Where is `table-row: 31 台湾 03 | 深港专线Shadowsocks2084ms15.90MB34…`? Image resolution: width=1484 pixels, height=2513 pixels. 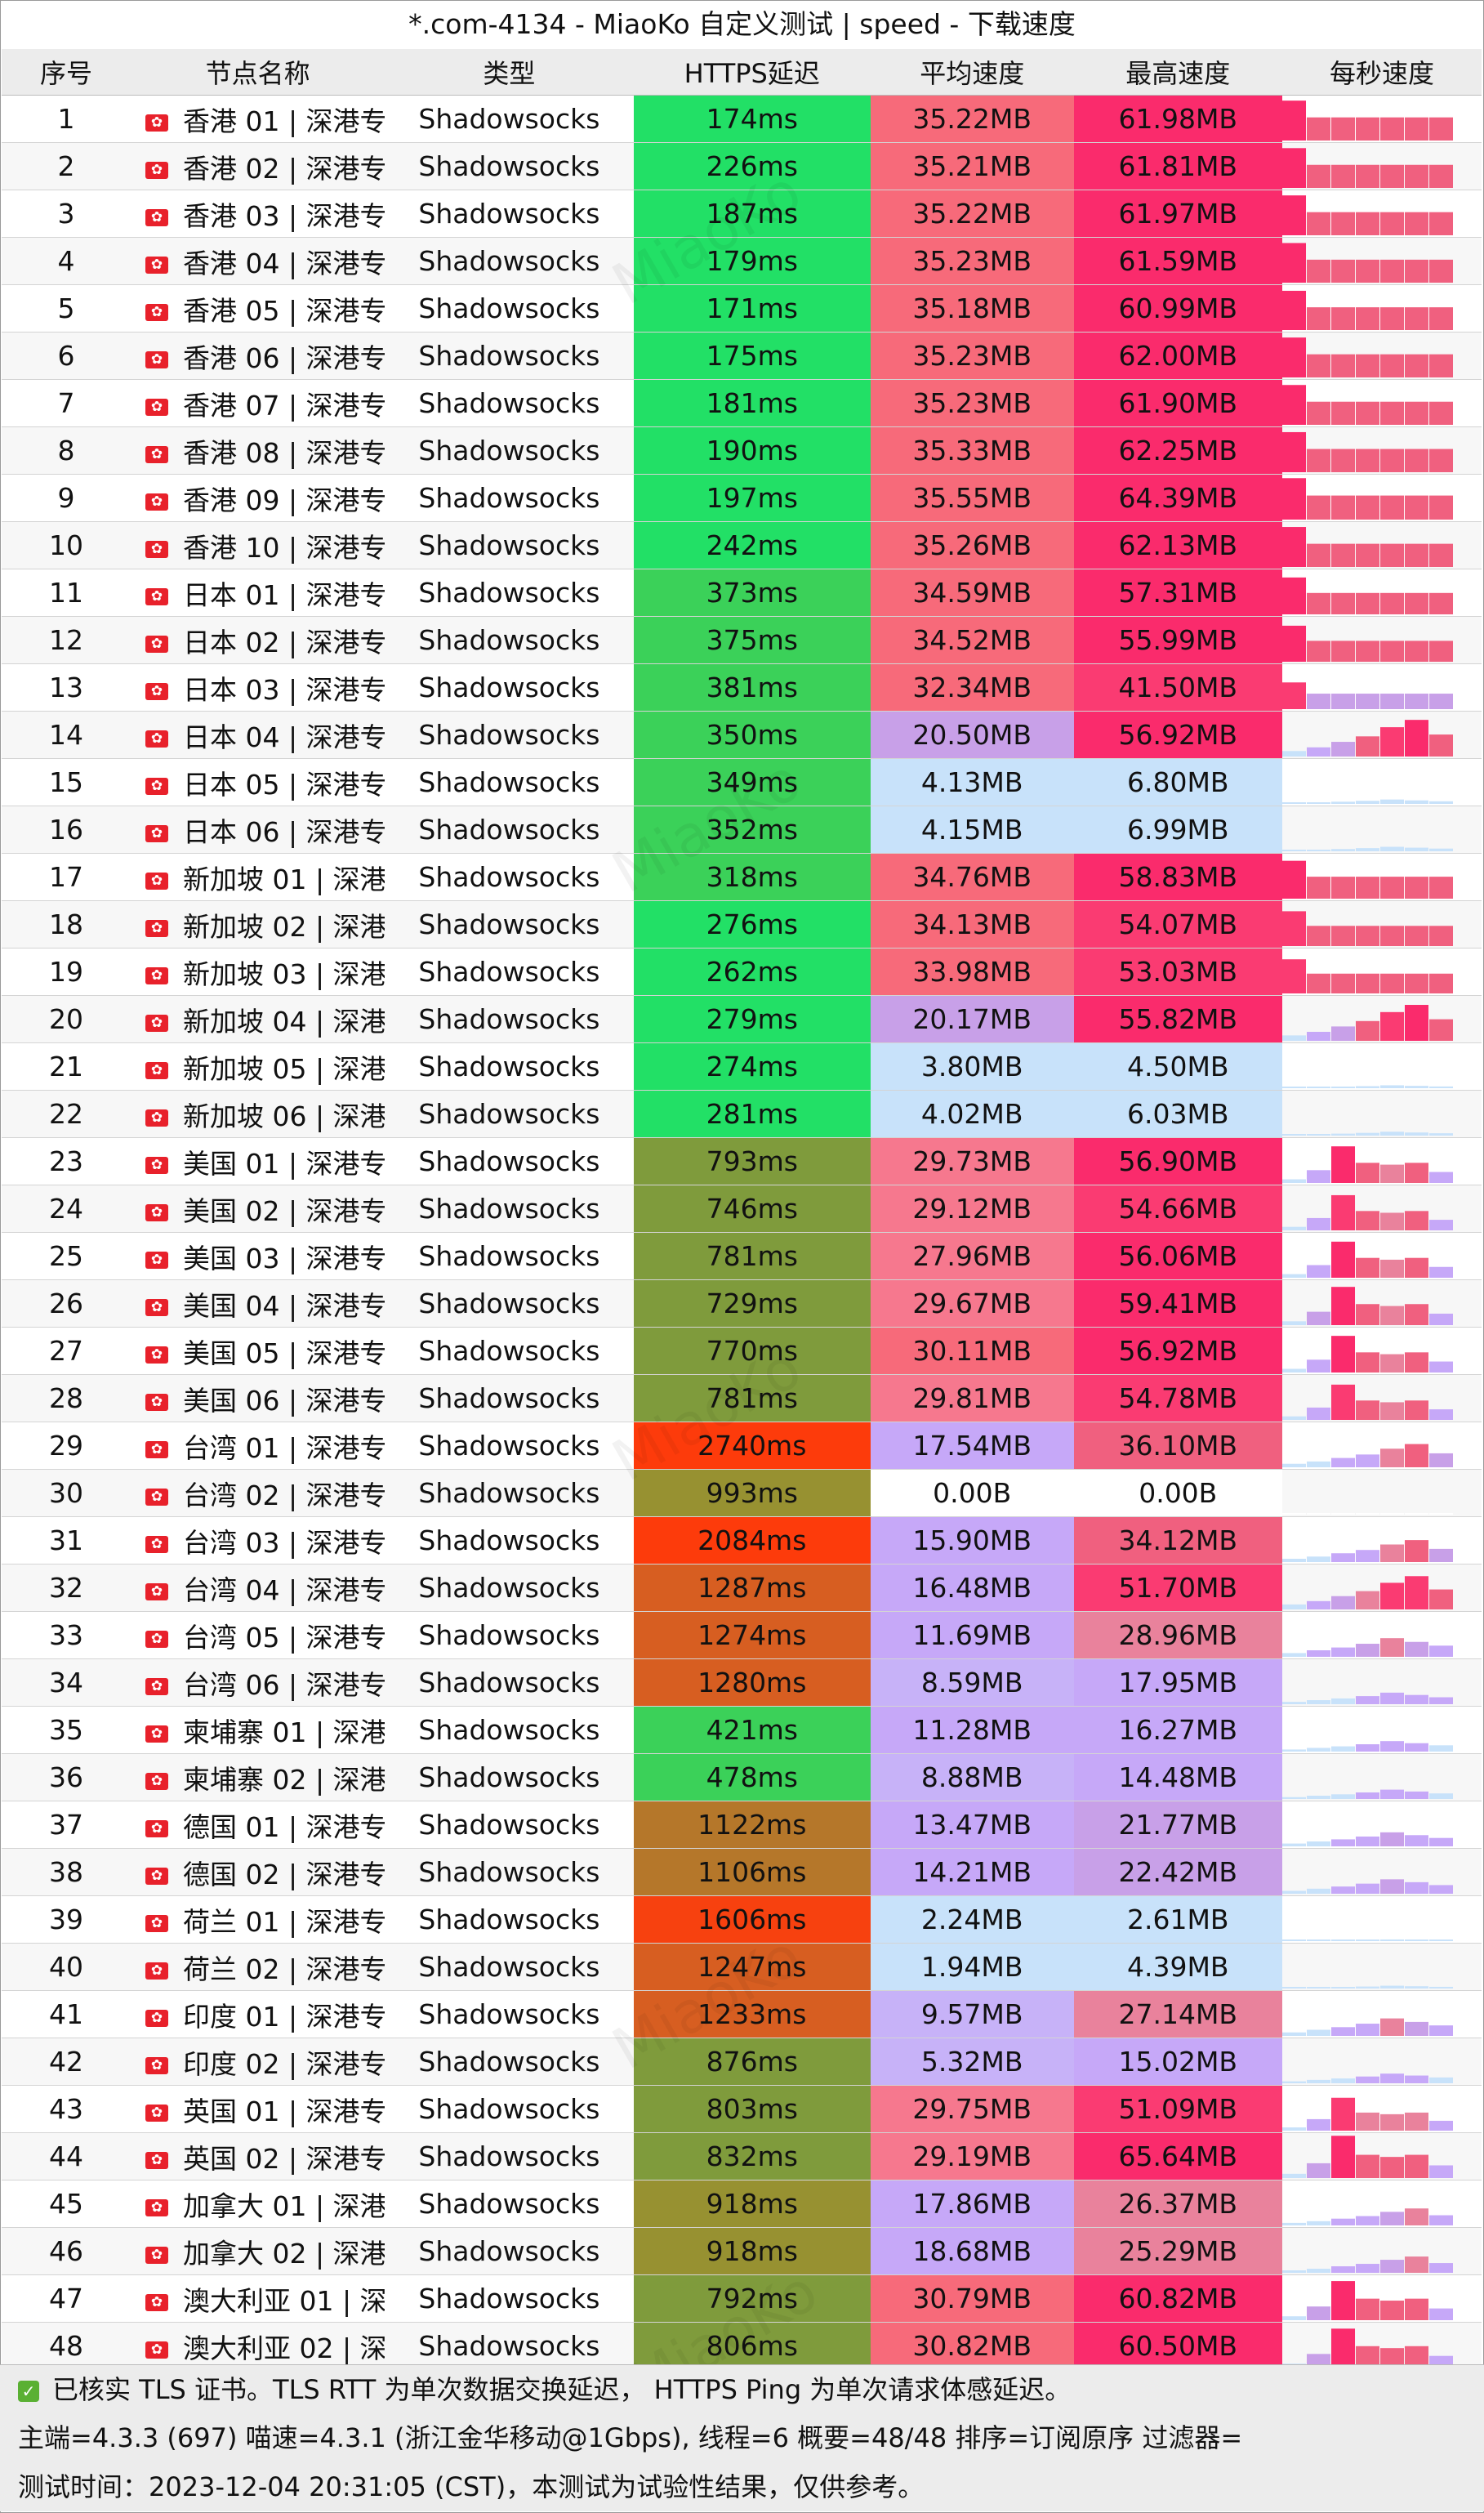
table-row: 31 台湾 03 | 深港专线Shadowsocks2084ms15.90MB34… is located at coordinates (742, 1540).